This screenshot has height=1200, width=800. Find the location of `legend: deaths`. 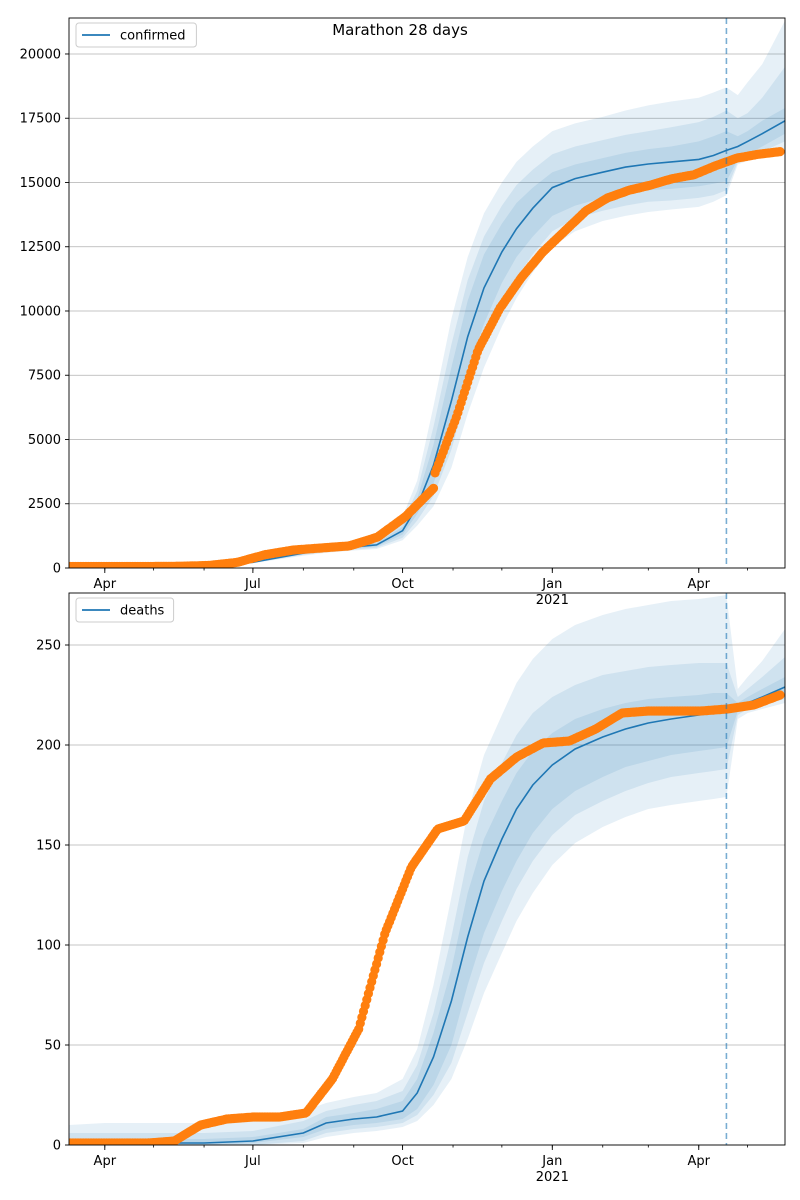

legend: deaths is located at coordinates (125, 610).